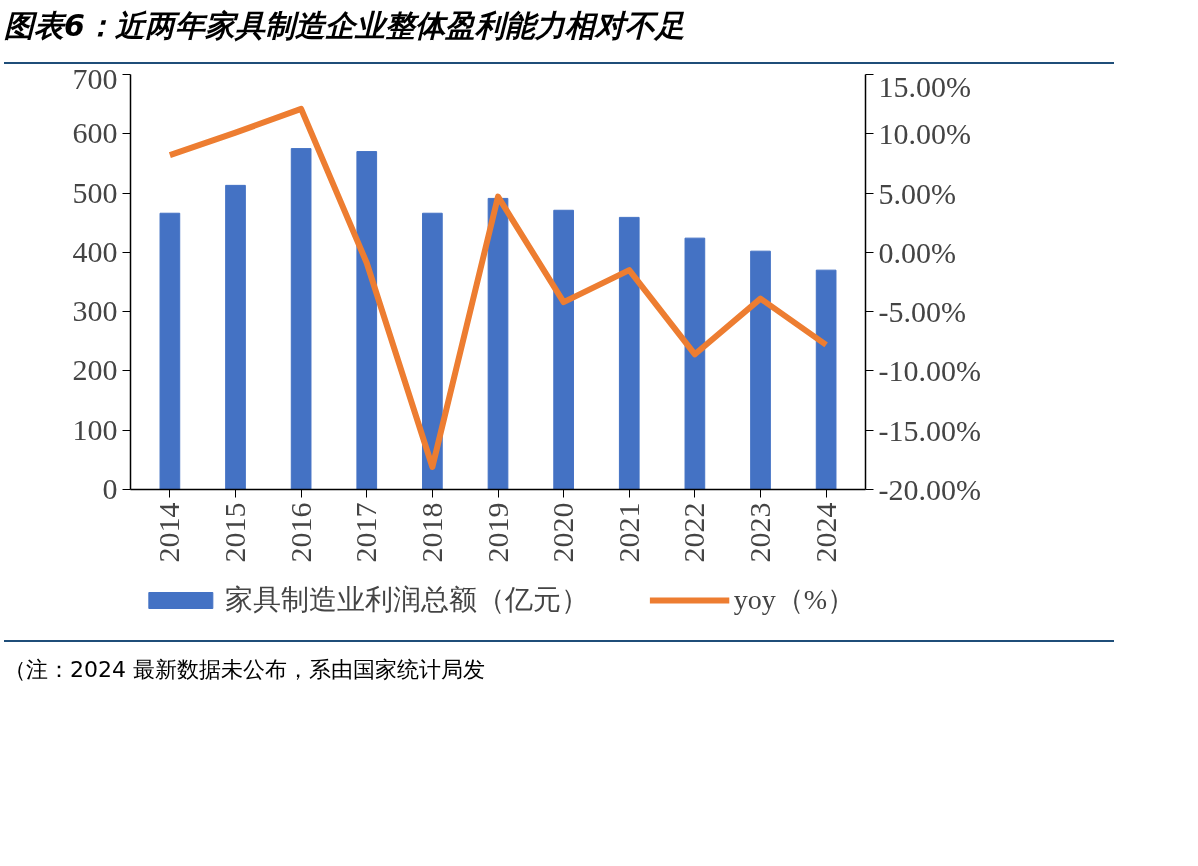  What do you see at coordinates (929, 489) in the screenshot?
I see `y2-tick-label: -20.00%` at bounding box center [929, 489].